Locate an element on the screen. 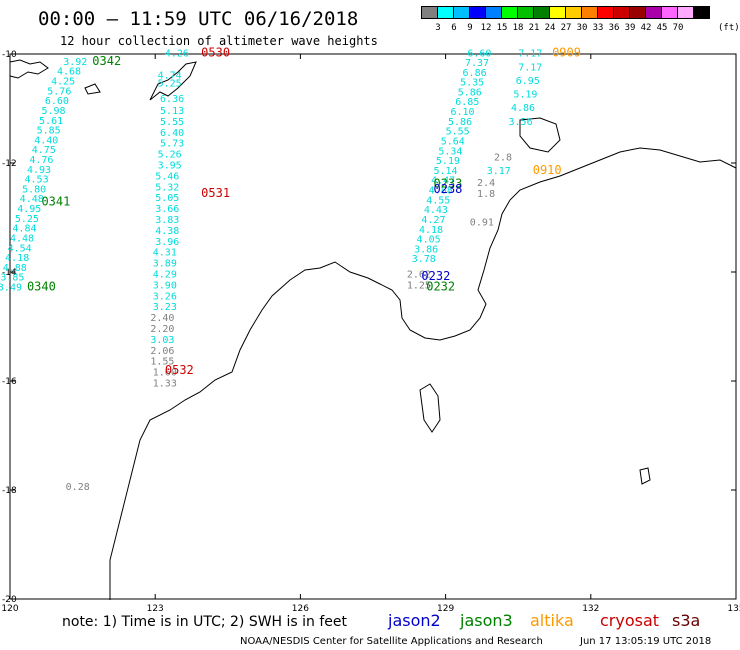 Image resolution: width=740 pixels, height=650 pixels. swh-label: 4.05 is located at coordinates (429, 240).